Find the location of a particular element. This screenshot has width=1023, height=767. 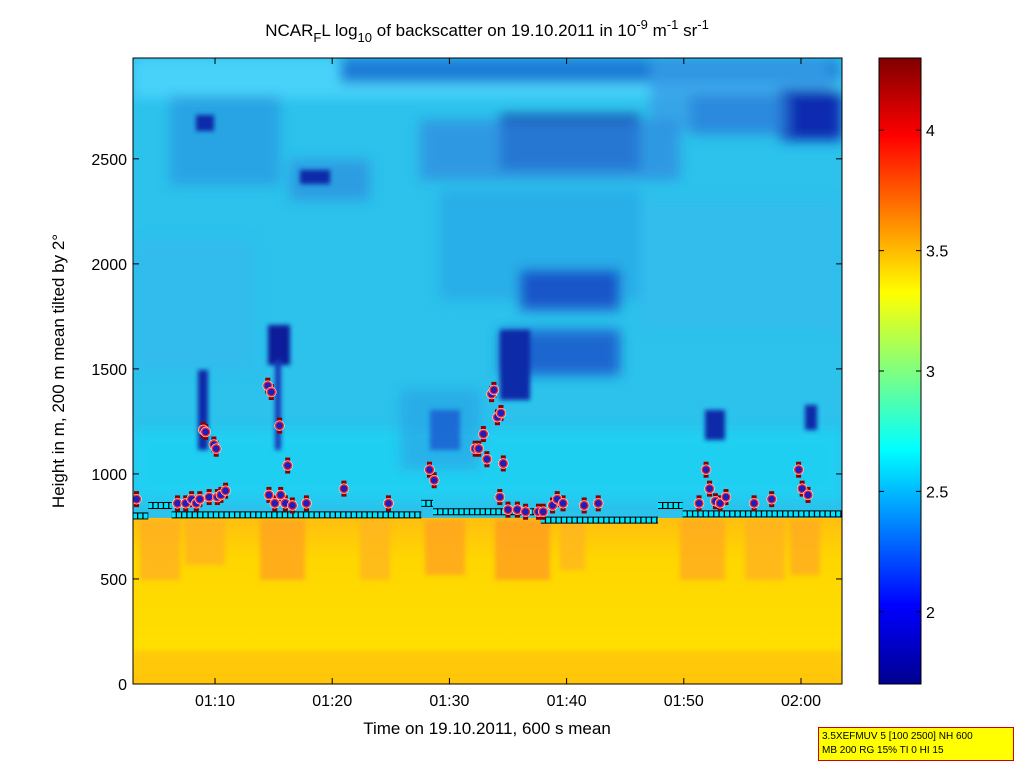

colorbar-tick-label: 2.5 is located at coordinates (937, 492).